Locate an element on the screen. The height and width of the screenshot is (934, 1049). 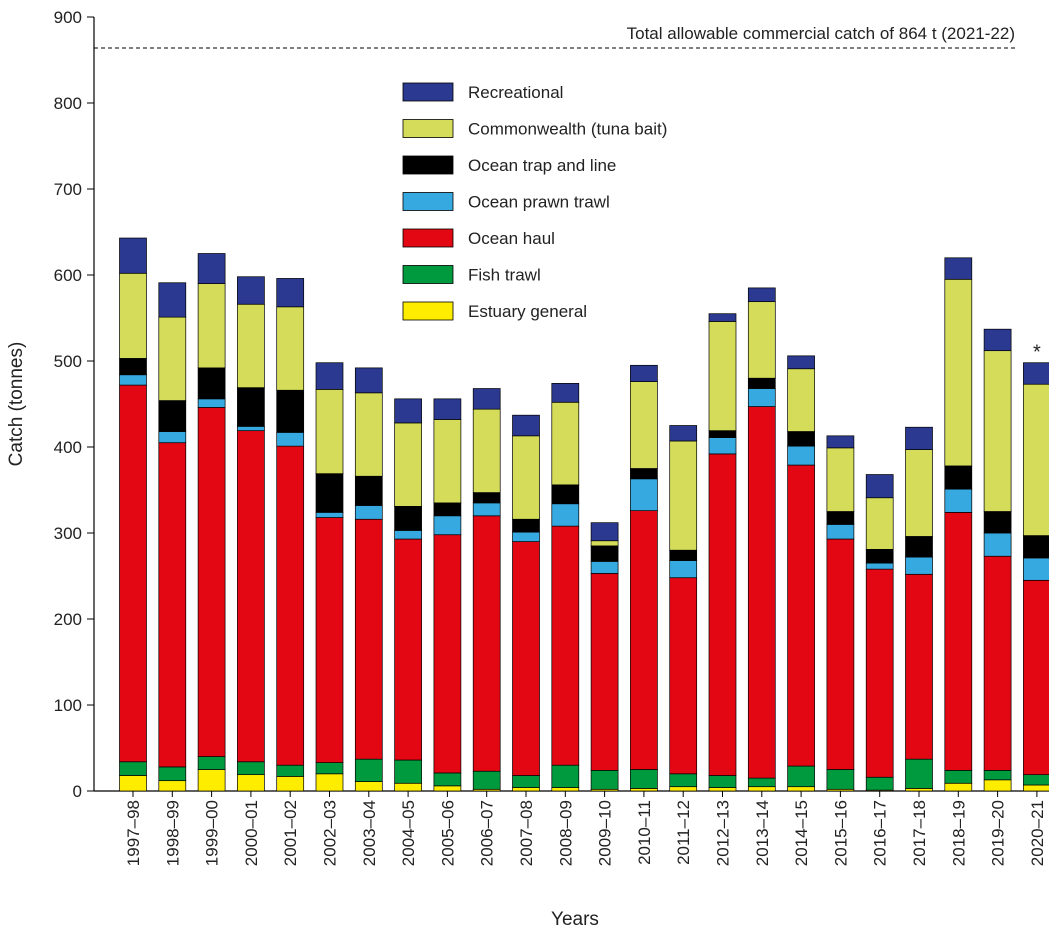
legend-label: Ocean prawn trawl is located at coordinates (539, 202).